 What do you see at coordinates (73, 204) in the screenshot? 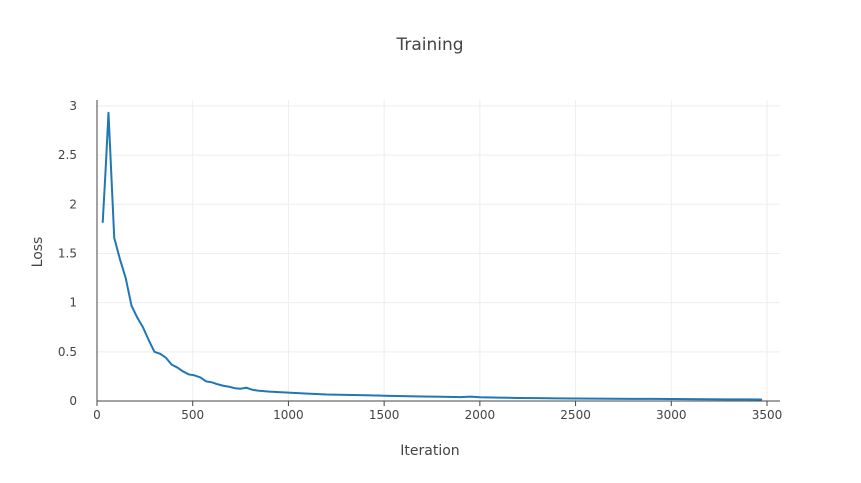
I see `y-tick-label: 2` at bounding box center [73, 204].